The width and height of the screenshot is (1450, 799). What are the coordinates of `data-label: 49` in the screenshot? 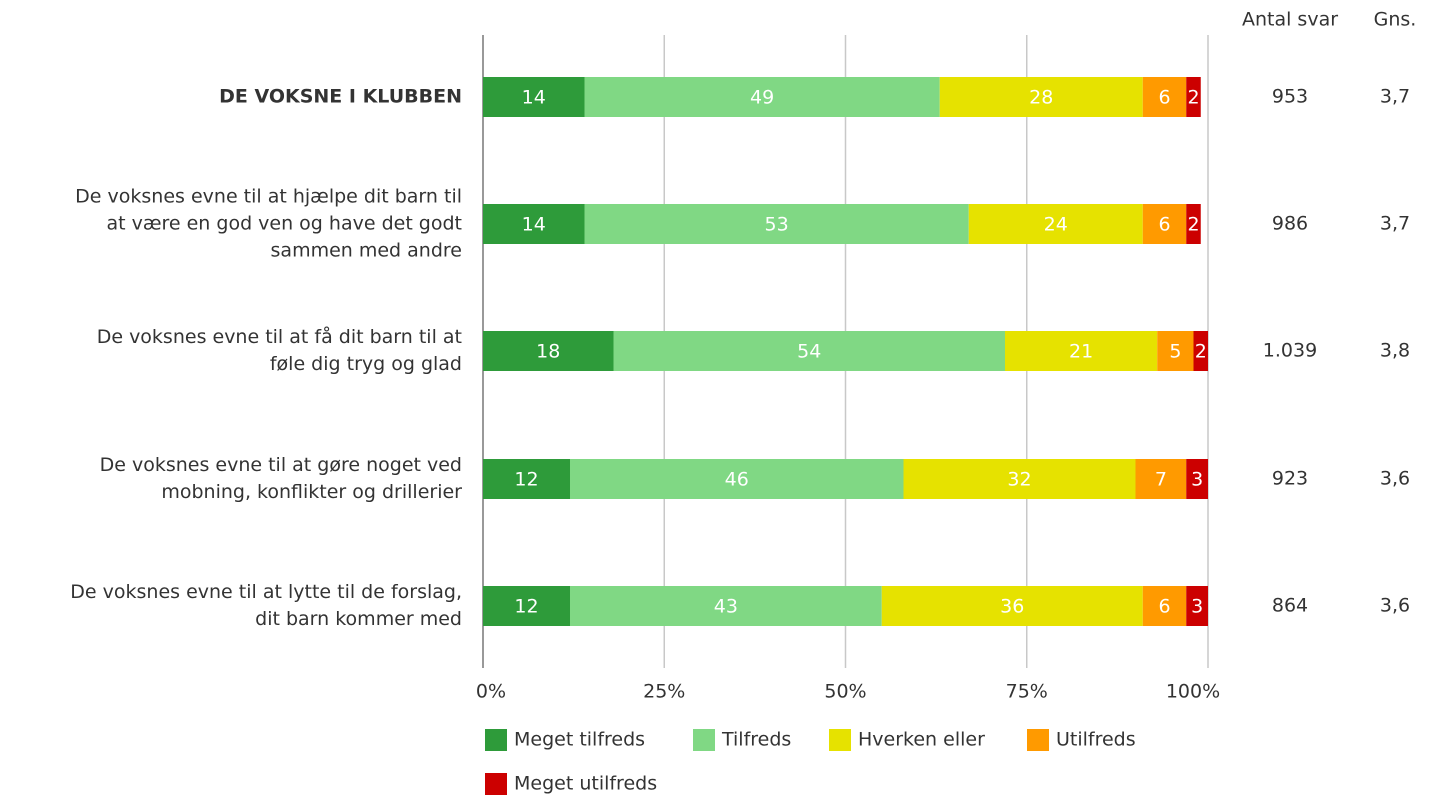 It's located at (762, 98).